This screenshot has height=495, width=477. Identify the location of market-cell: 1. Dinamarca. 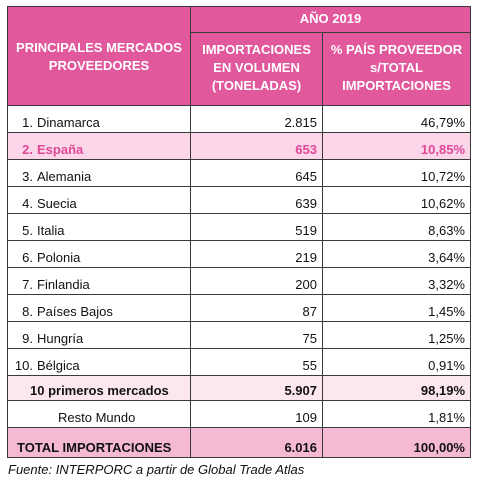
(99, 119).